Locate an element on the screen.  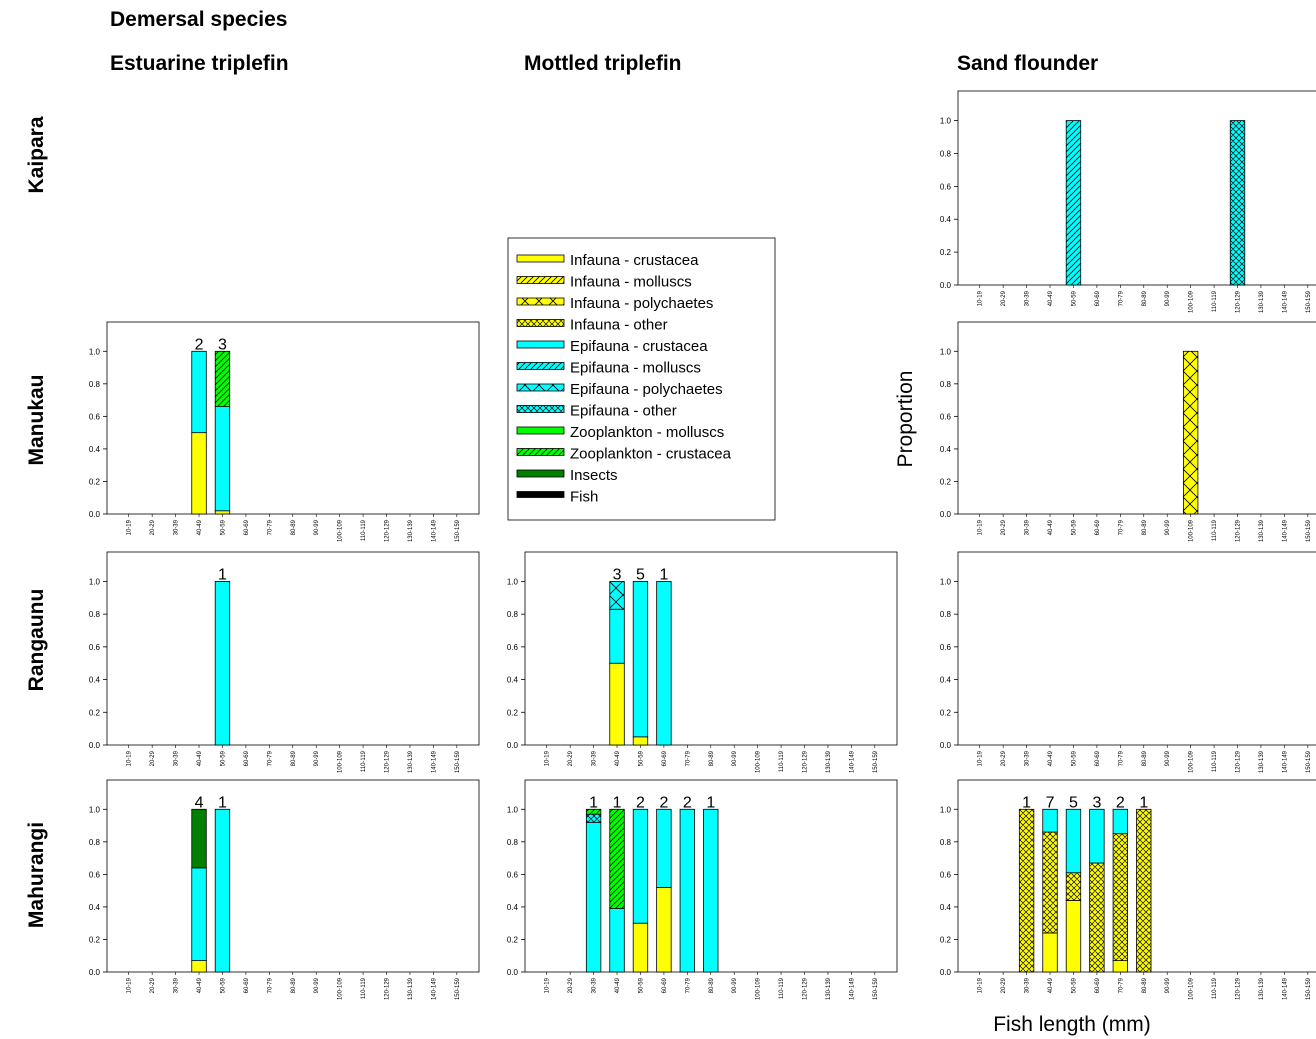
y-axis-label: Proportion is located at coordinates (905, 419).